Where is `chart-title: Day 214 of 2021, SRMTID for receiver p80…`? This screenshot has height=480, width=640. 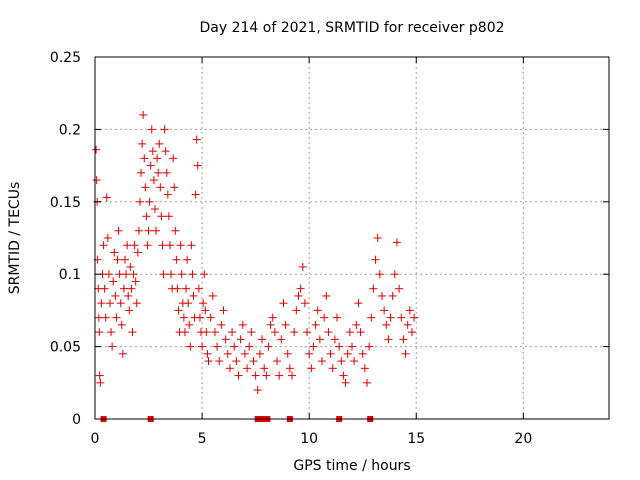 chart-title: Day 214 of 2021, SRMTID for receiver p80… is located at coordinates (351, 28).